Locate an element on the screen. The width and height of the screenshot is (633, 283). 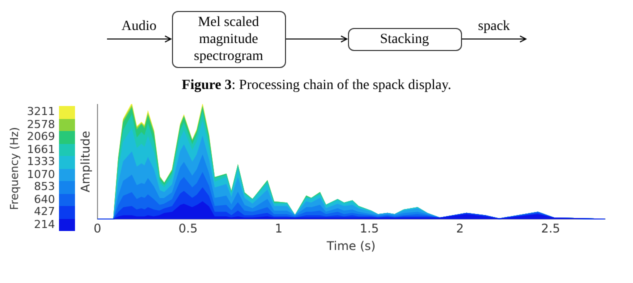
x-tick-label: 2.5 is located at coordinates (550, 229).